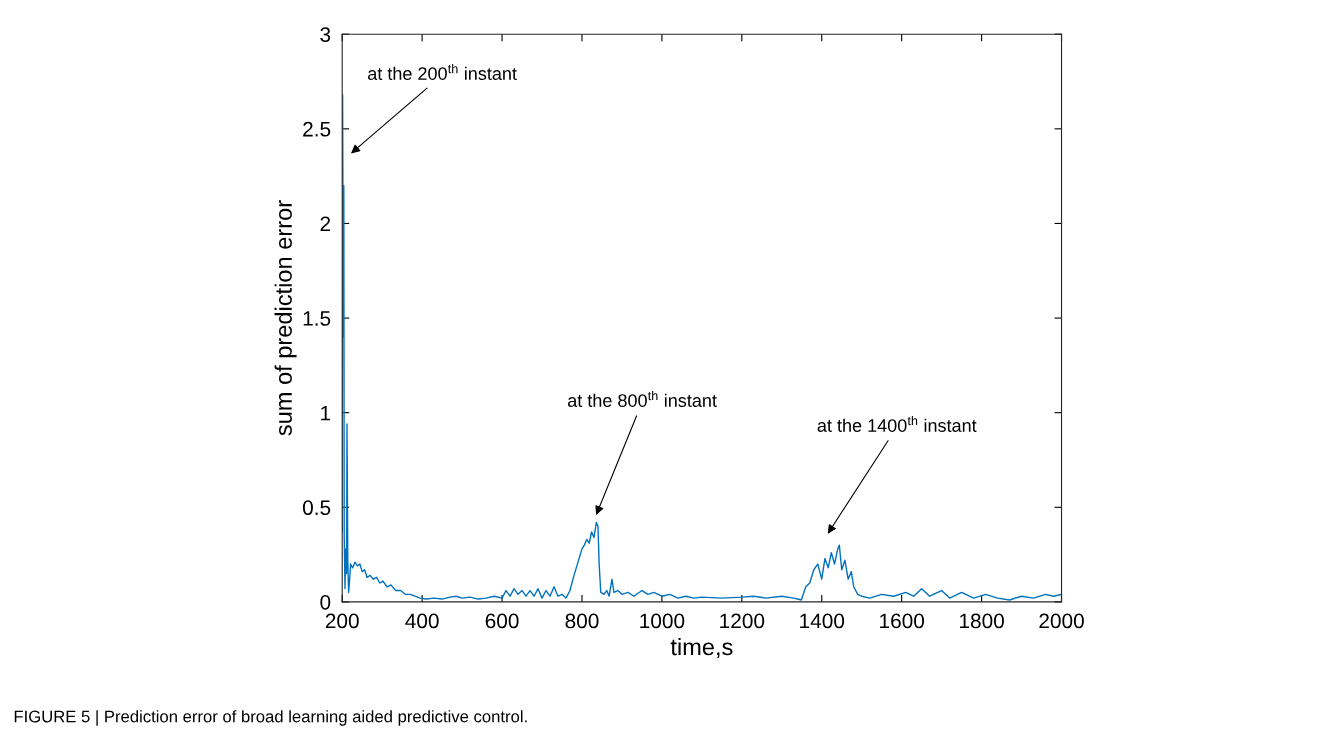 The width and height of the screenshot is (1342, 744). I want to click on y-tick-label: 2.5, so click(317, 129).